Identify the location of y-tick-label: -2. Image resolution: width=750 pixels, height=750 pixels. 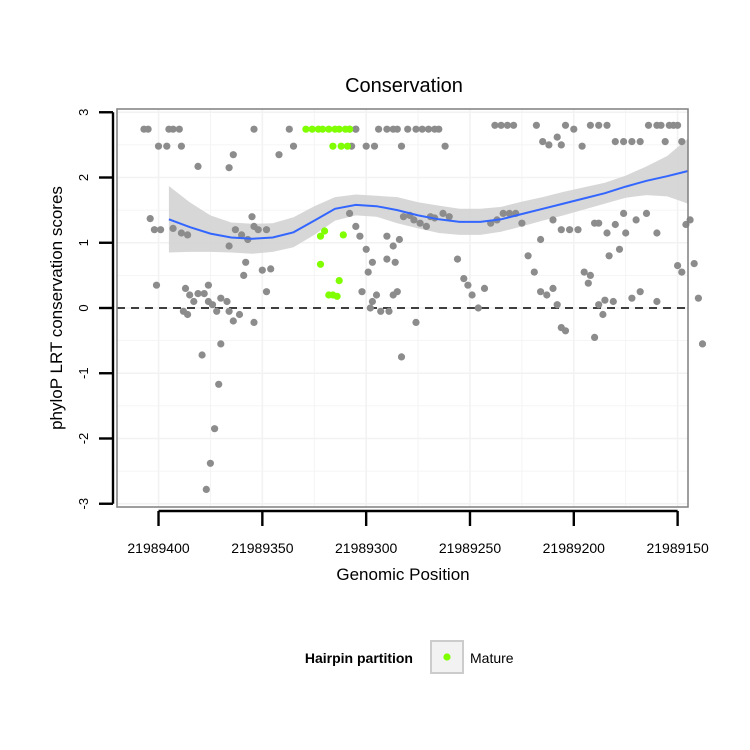
(83, 439).